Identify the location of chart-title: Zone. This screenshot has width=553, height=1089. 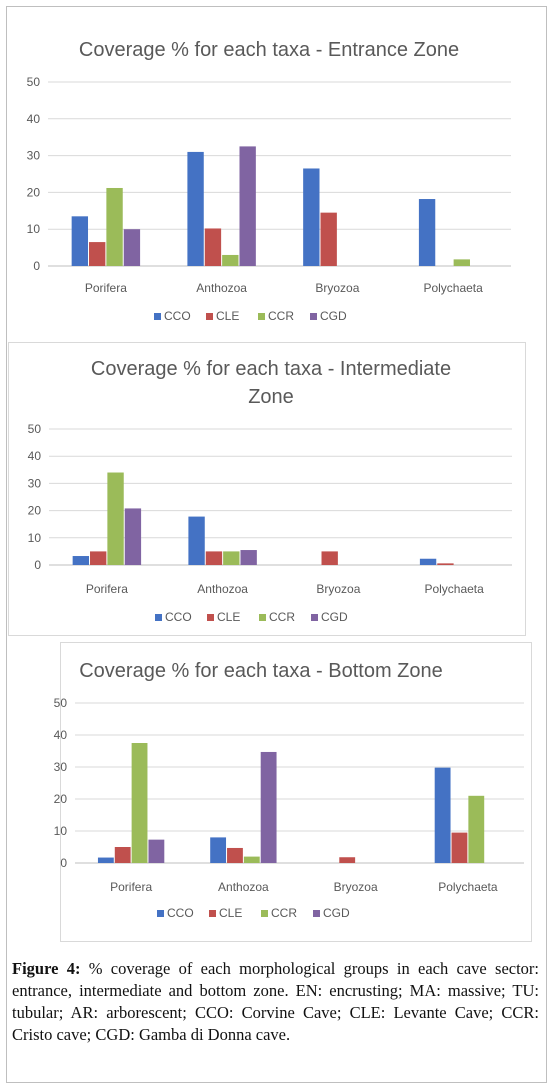
(271, 397).